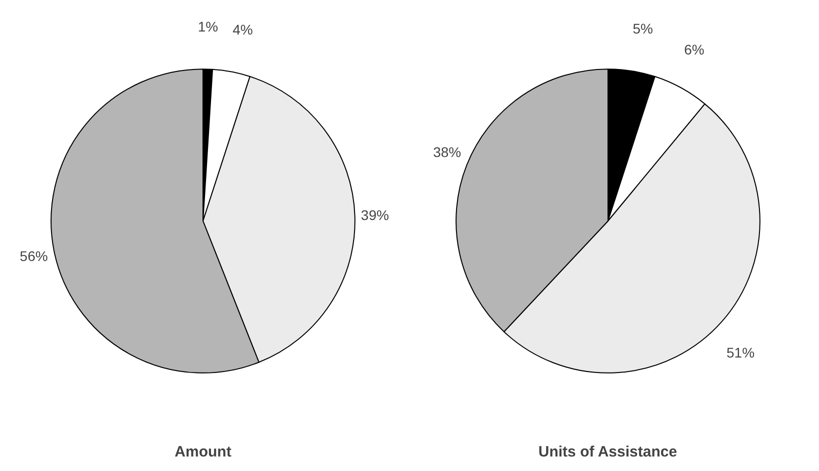 The width and height of the screenshot is (819, 471). What do you see at coordinates (642, 28) in the screenshot?
I see `data-label: 5%` at bounding box center [642, 28].